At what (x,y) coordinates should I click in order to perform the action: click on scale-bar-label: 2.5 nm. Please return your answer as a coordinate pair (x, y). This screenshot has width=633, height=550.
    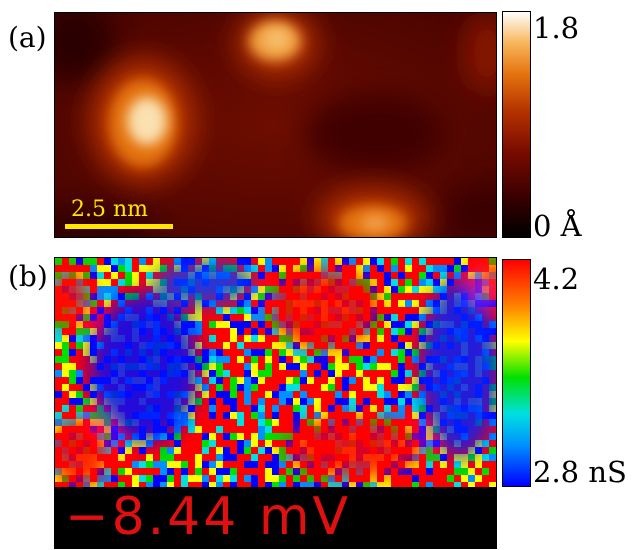
    Looking at the image, I should click on (110, 209).